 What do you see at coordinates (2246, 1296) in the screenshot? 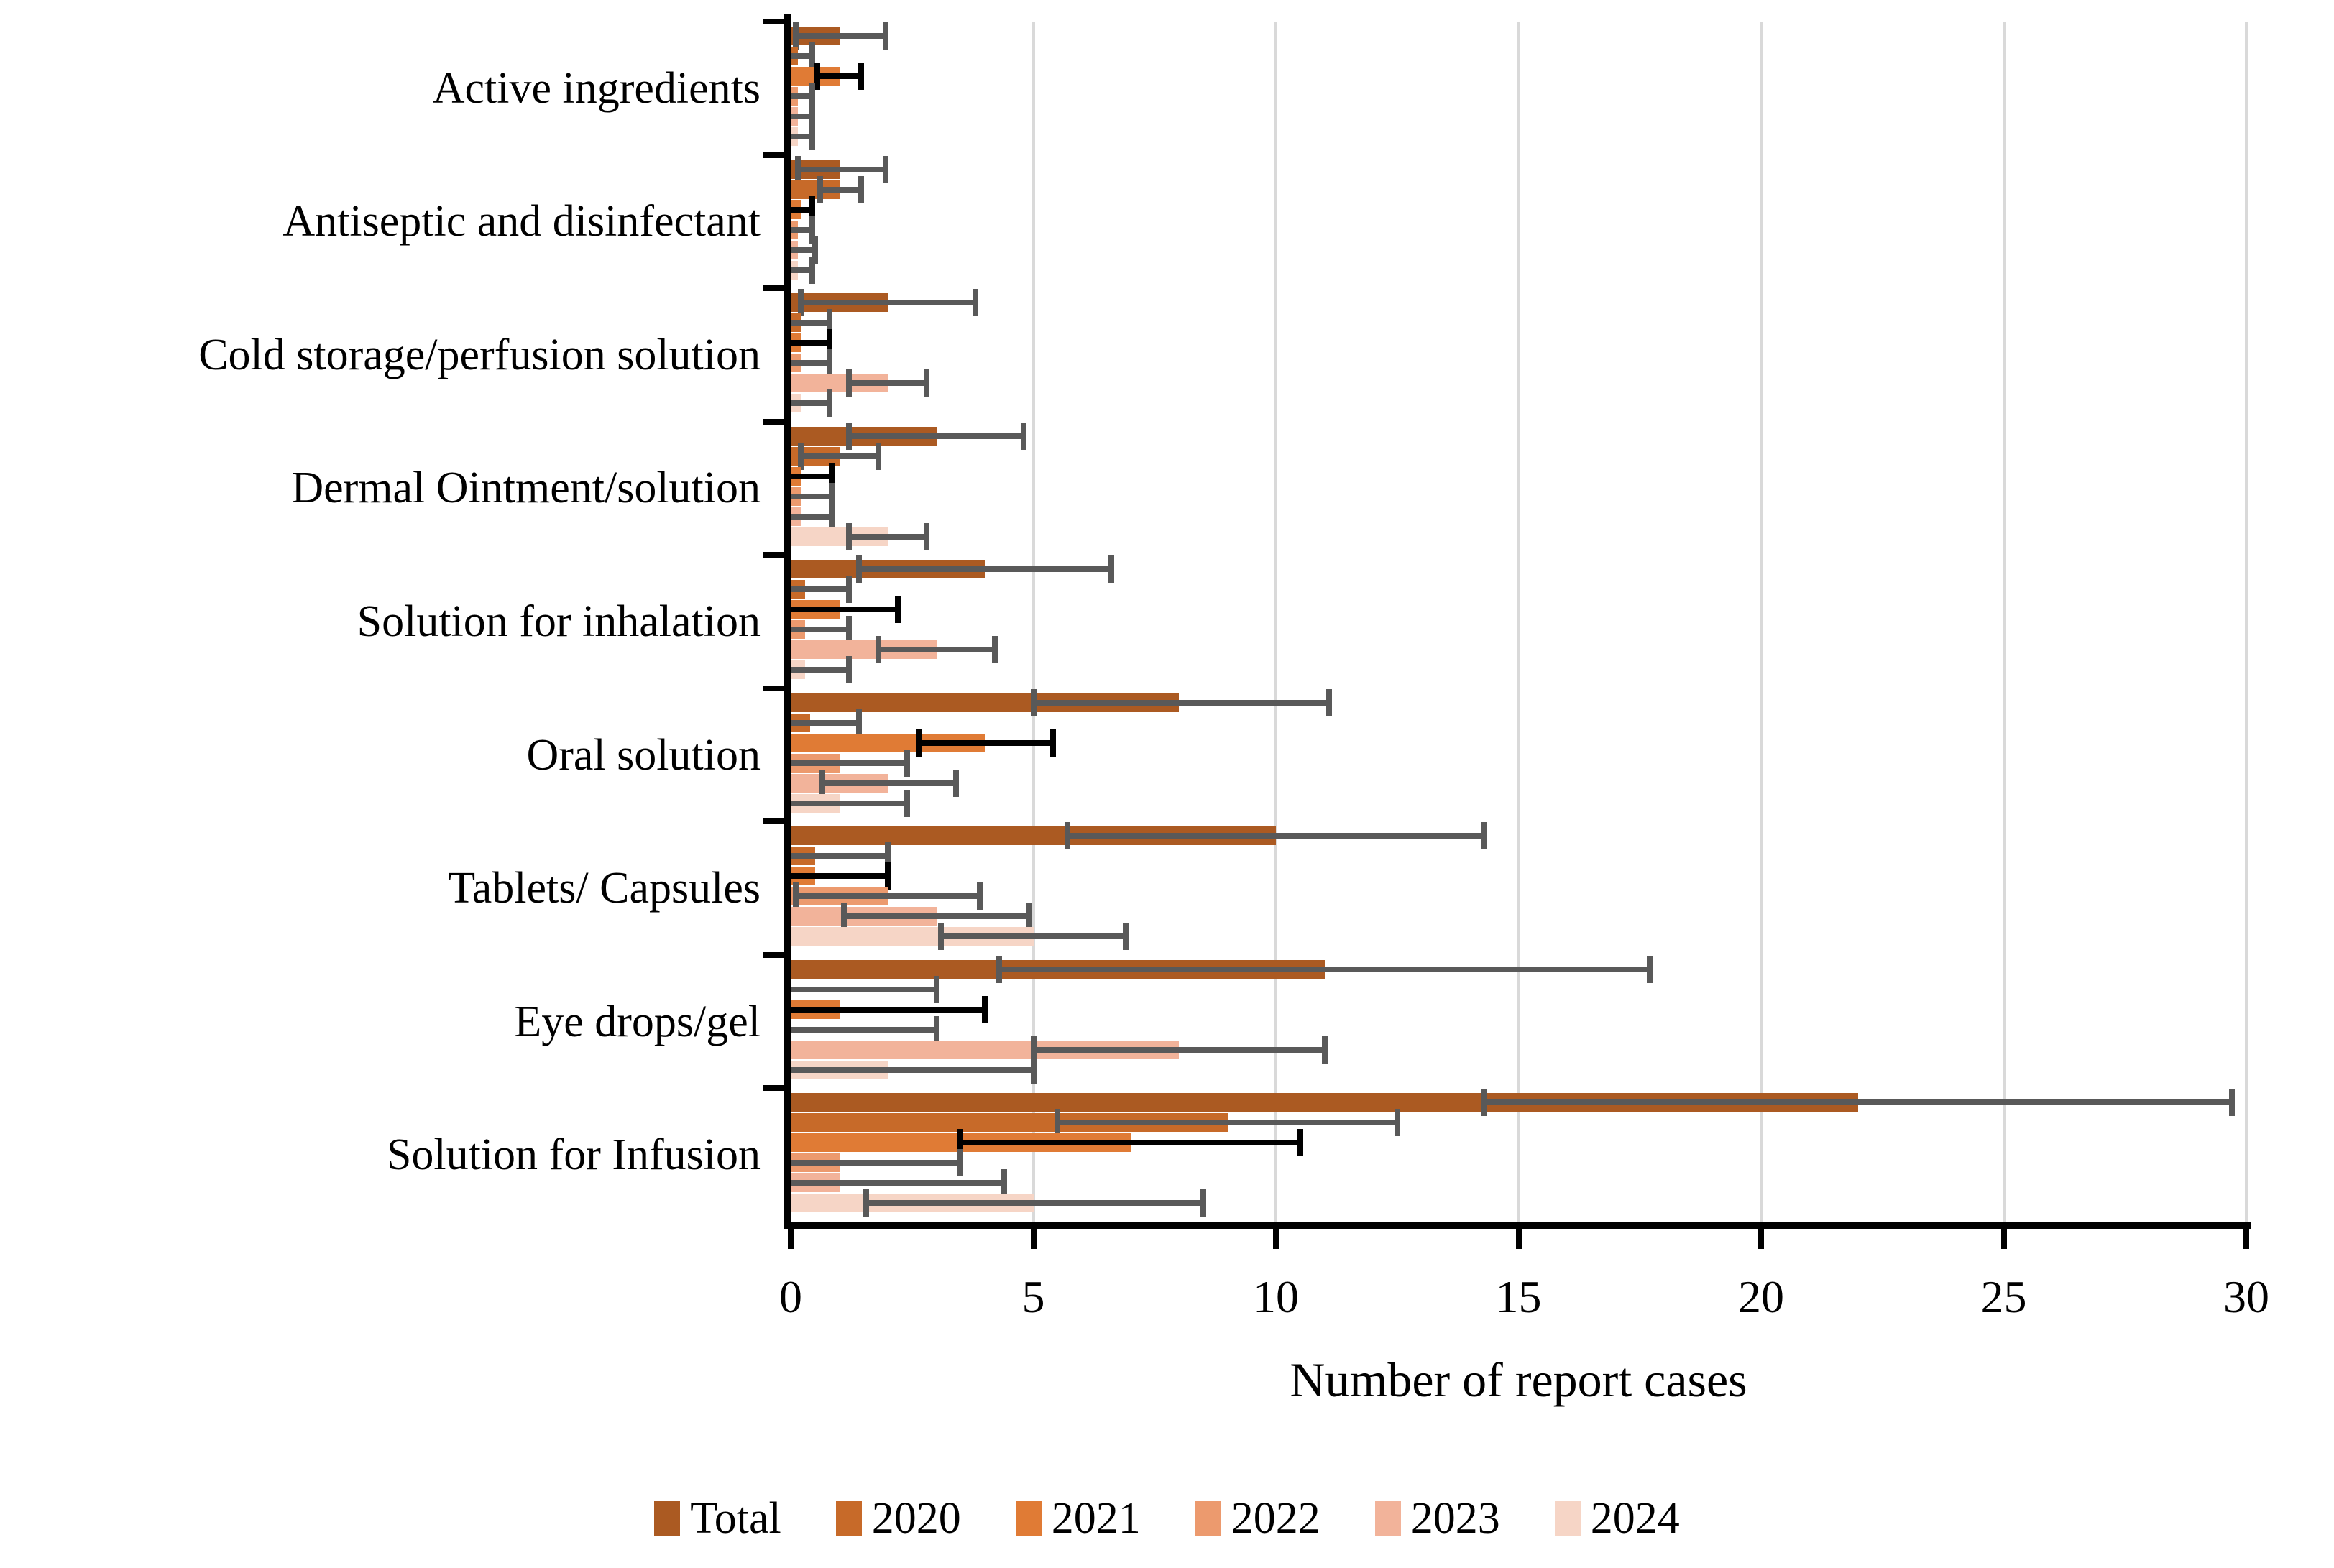
I see `x-tick-label: 30` at bounding box center [2246, 1296].